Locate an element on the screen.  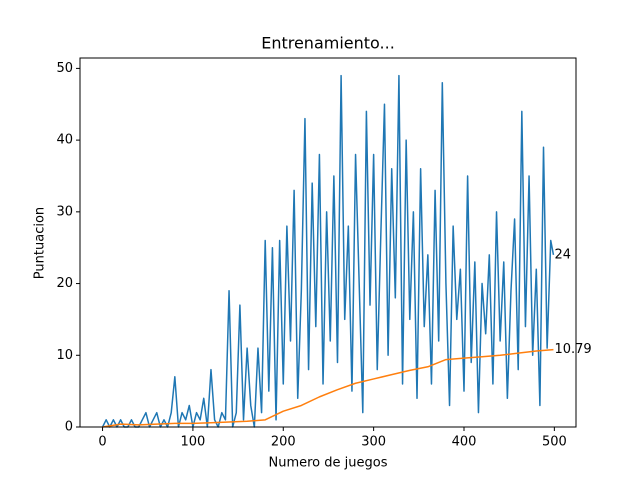
x-tick-label: 0 is located at coordinates (102, 442).